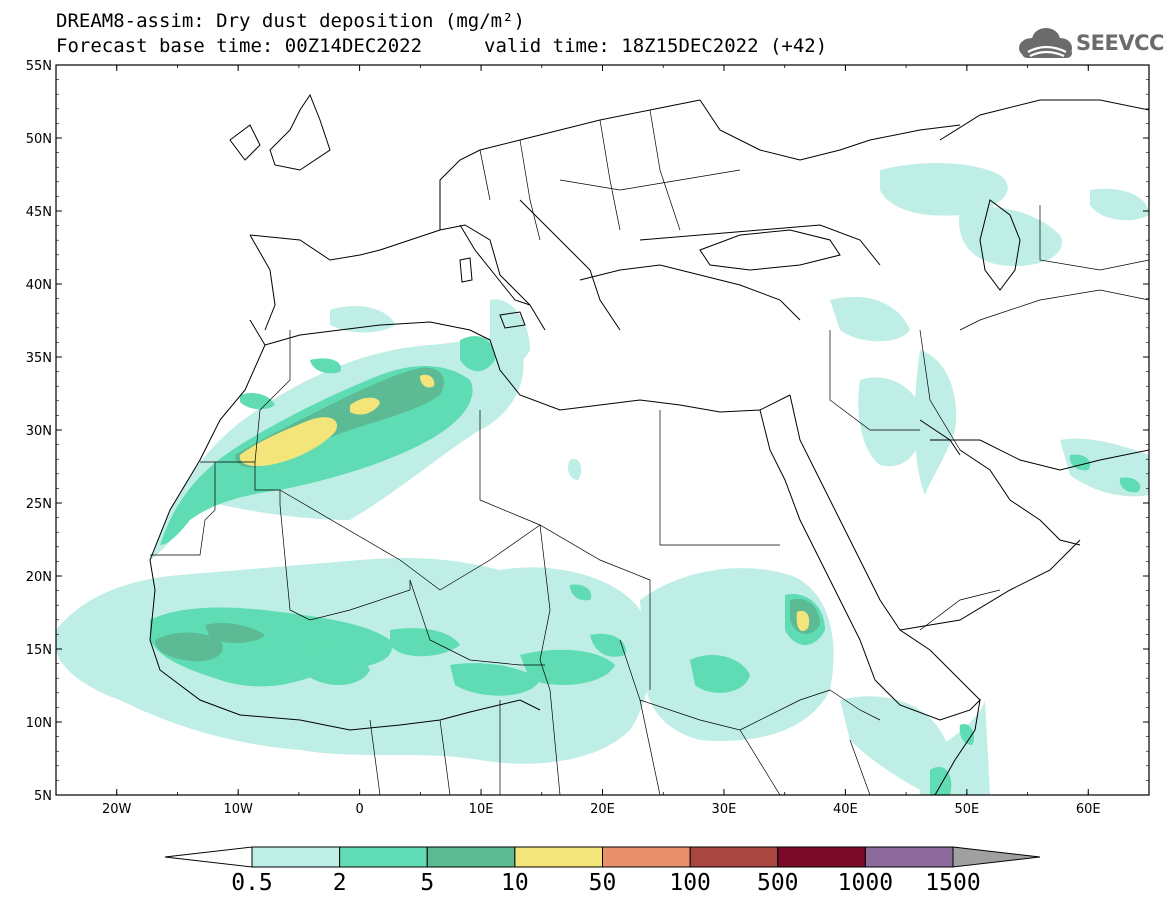  Describe the element at coordinates (602, 883) in the screenshot. I see `colorbar-label: 50` at that location.